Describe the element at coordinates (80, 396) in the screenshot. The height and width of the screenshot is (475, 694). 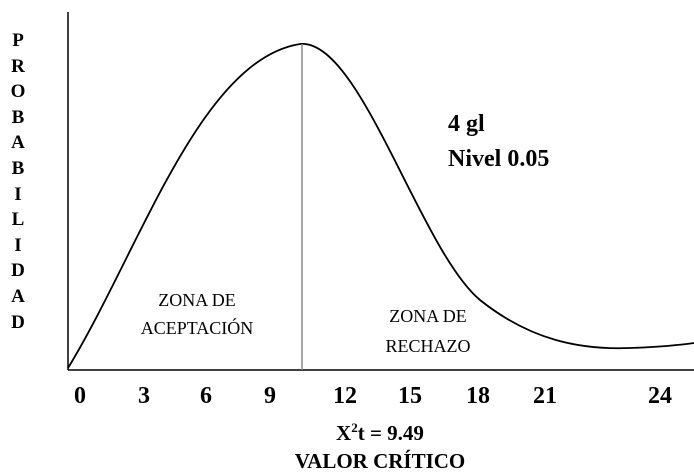
I see `x-tick-label: 0` at that location.